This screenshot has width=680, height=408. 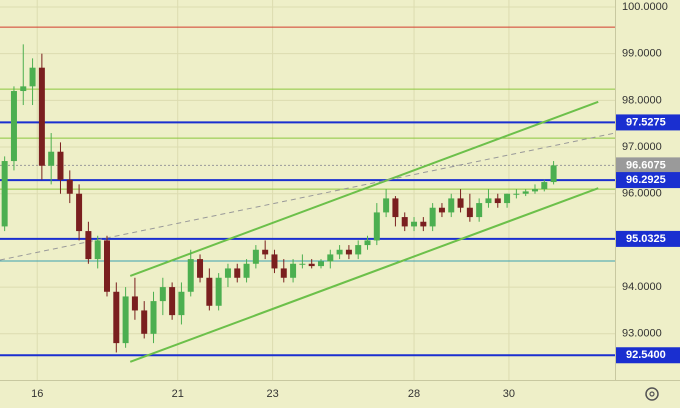 I want to click on y-tick-label: 99.0000, so click(x=642, y=54).